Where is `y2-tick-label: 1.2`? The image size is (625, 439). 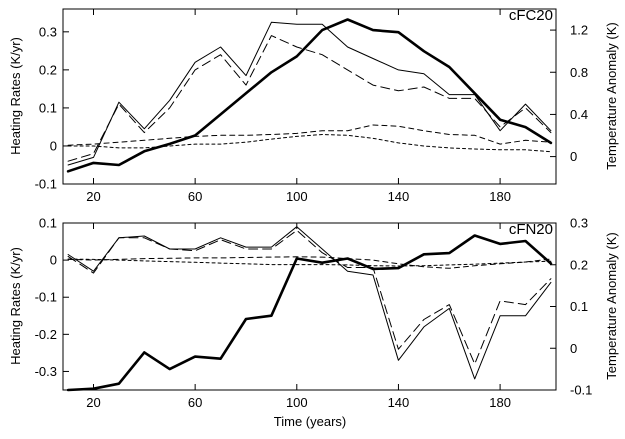
y2-tick-label: 1.2 is located at coordinates (579, 30).